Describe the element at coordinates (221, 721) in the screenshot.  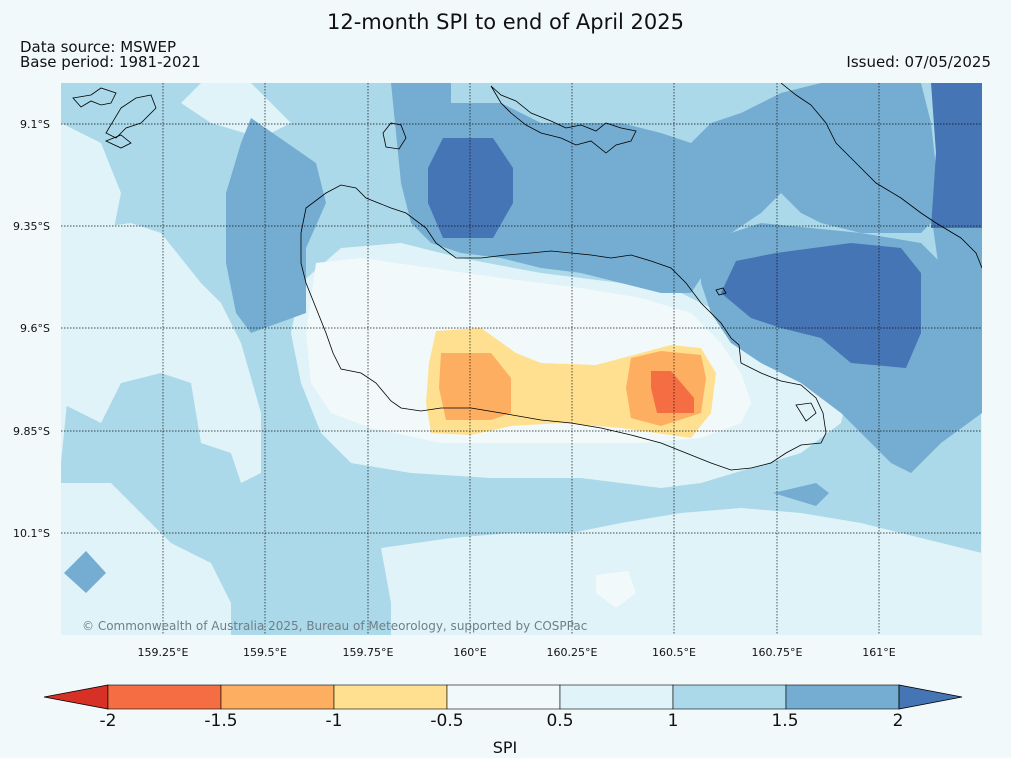
I see `colorbar-tick-label: -1.5` at that location.